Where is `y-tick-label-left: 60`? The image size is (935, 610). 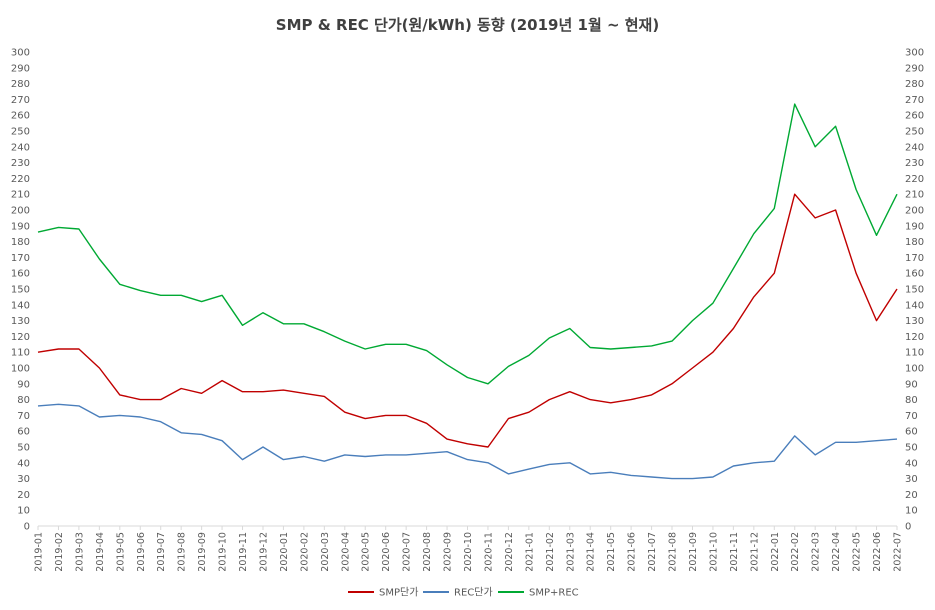 y-tick-label-left: 60 is located at coordinates (23, 432).